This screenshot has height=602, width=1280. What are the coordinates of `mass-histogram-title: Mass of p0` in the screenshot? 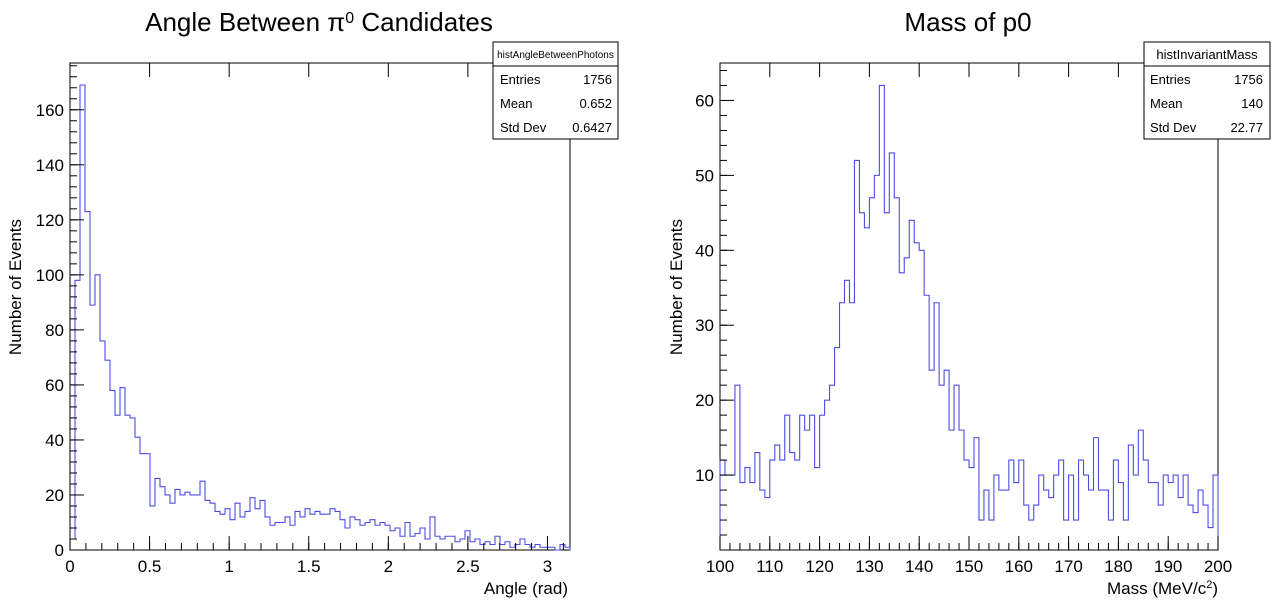 It's located at (967, 22).